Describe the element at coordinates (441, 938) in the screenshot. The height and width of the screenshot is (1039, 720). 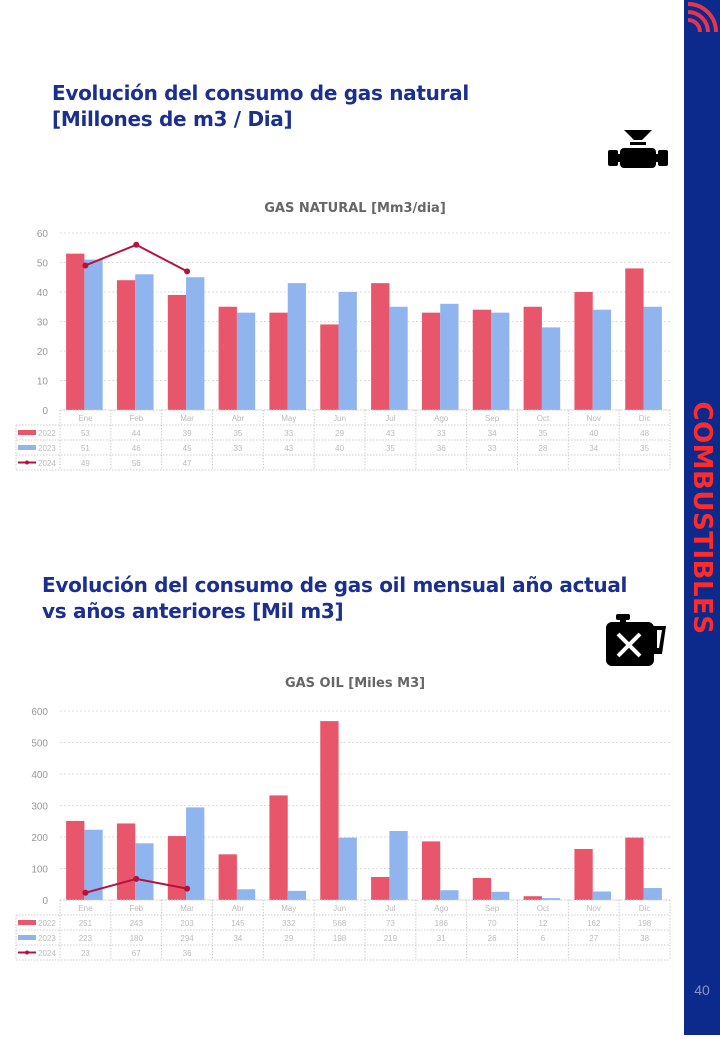
I see `table-cell: 31` at that location.